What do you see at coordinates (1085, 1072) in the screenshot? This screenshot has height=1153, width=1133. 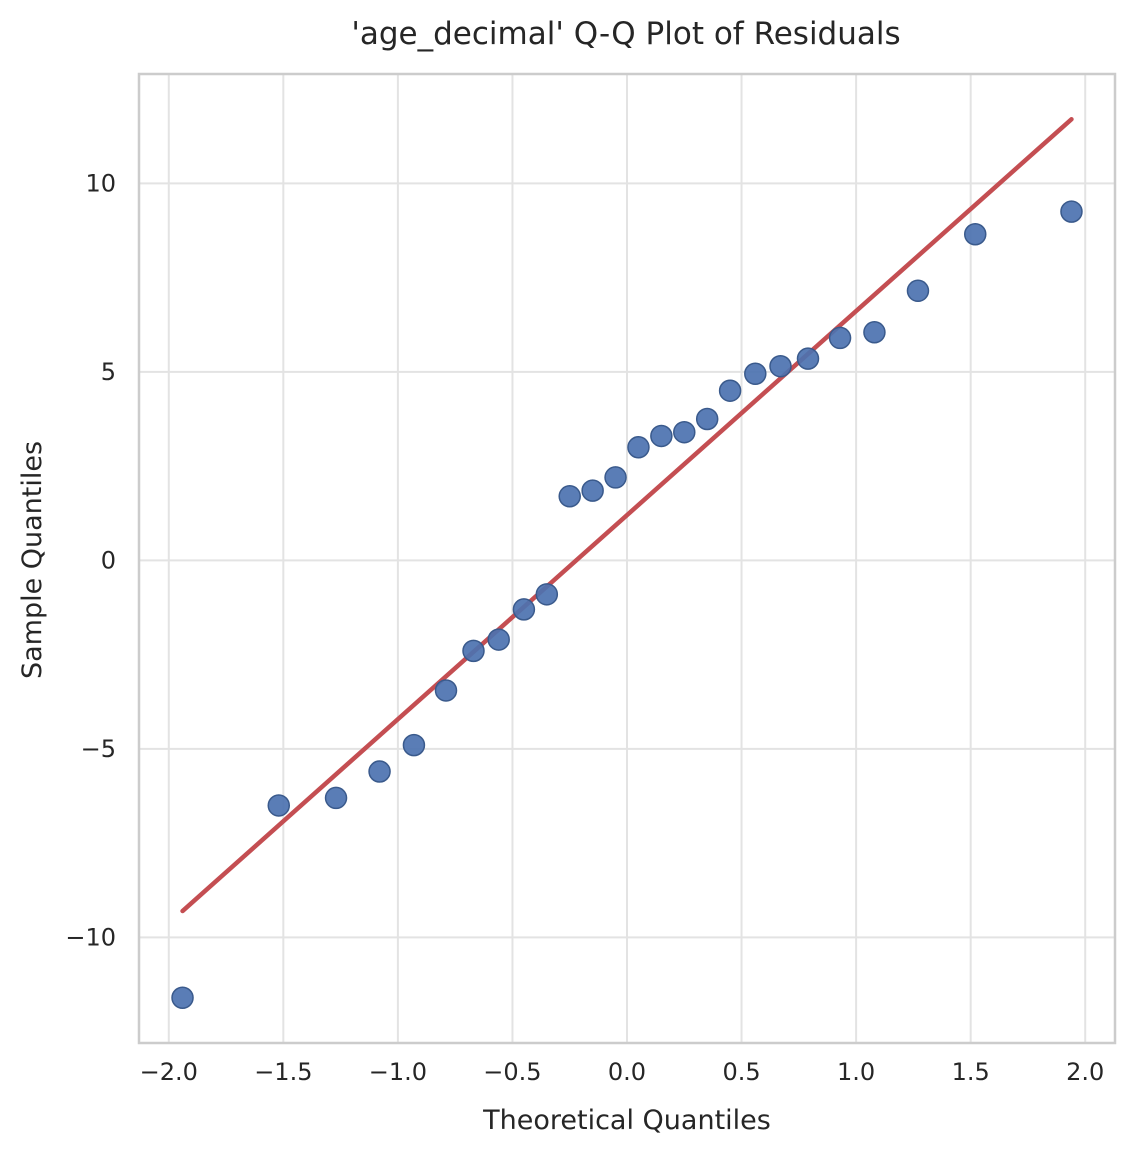 I see `x-tick-label: 2.0` at bounding box center [1085, 1072].